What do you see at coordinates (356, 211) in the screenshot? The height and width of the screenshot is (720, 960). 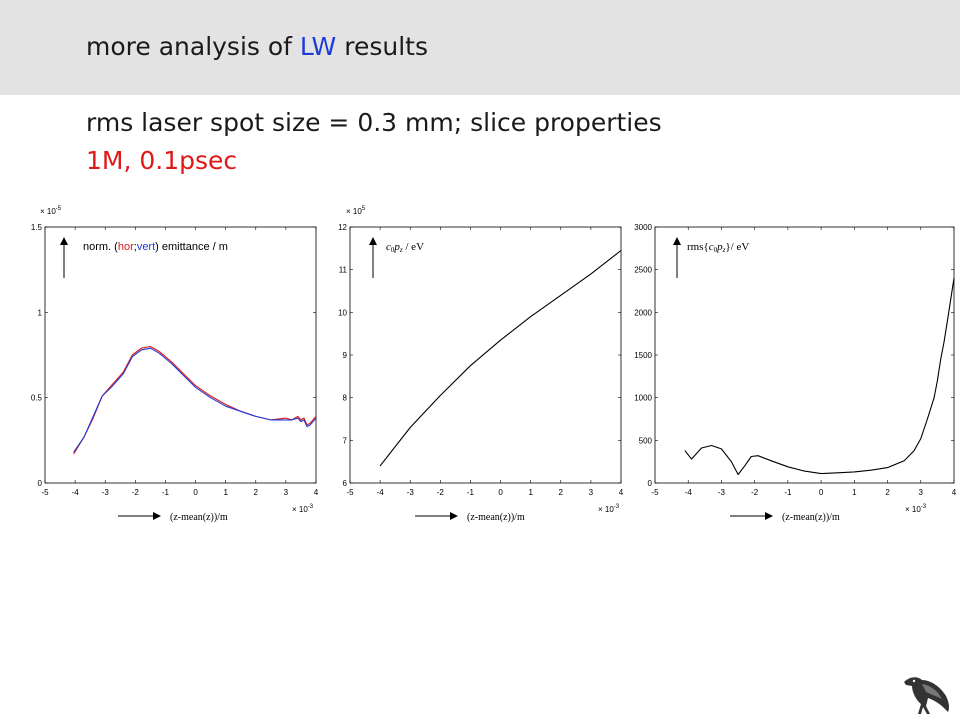 I see `chart-2-y-exponent: × 10⁵` at bounding box center [356, 211].